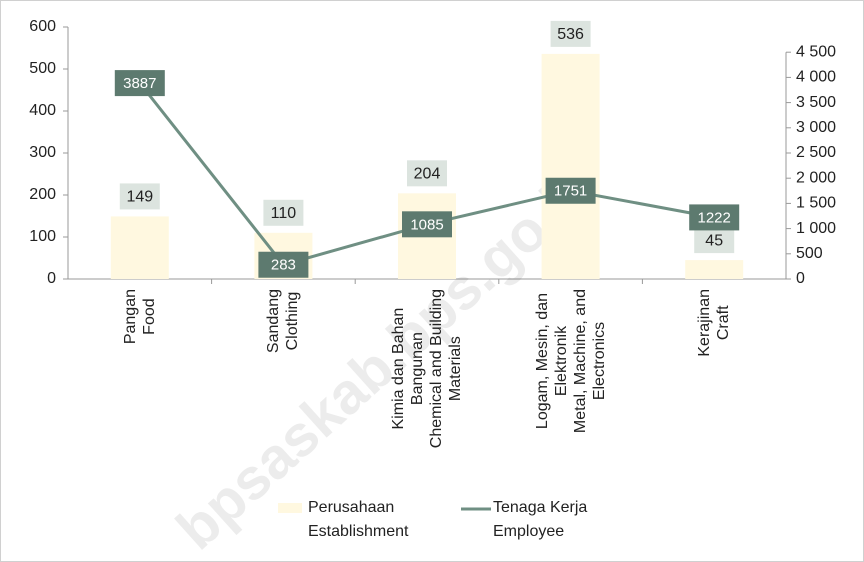 This screenshot has width=864, height=562. What do you see at coordinates (42, 26) in the screenshot?
I see `y-tick-label: 600` at bounding box center [42, 26].